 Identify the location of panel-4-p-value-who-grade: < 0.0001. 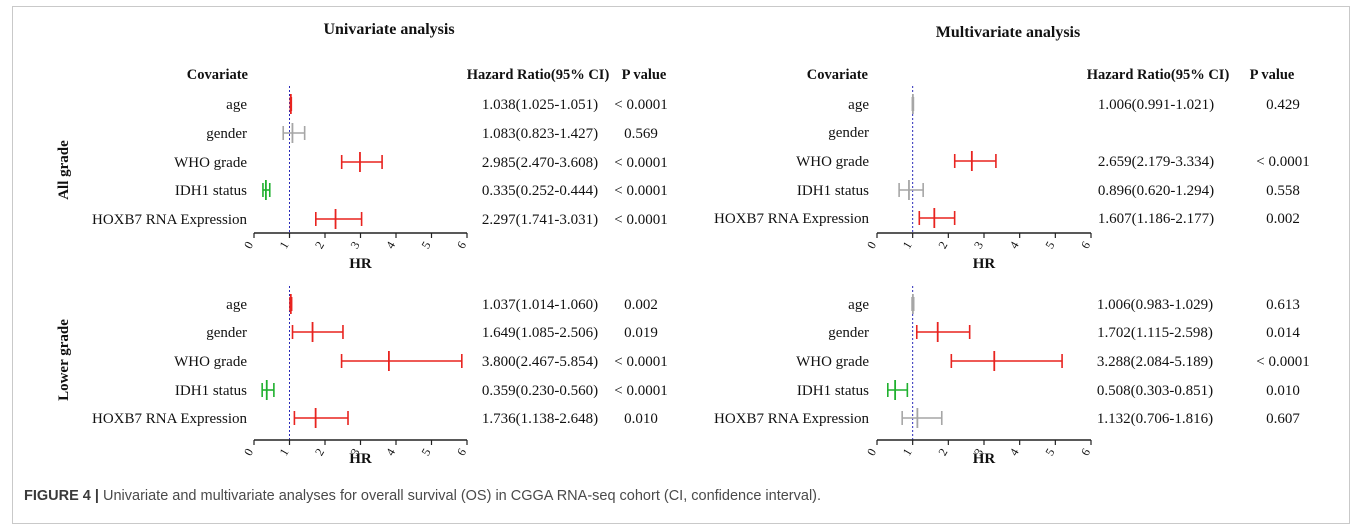
(1282, 362).